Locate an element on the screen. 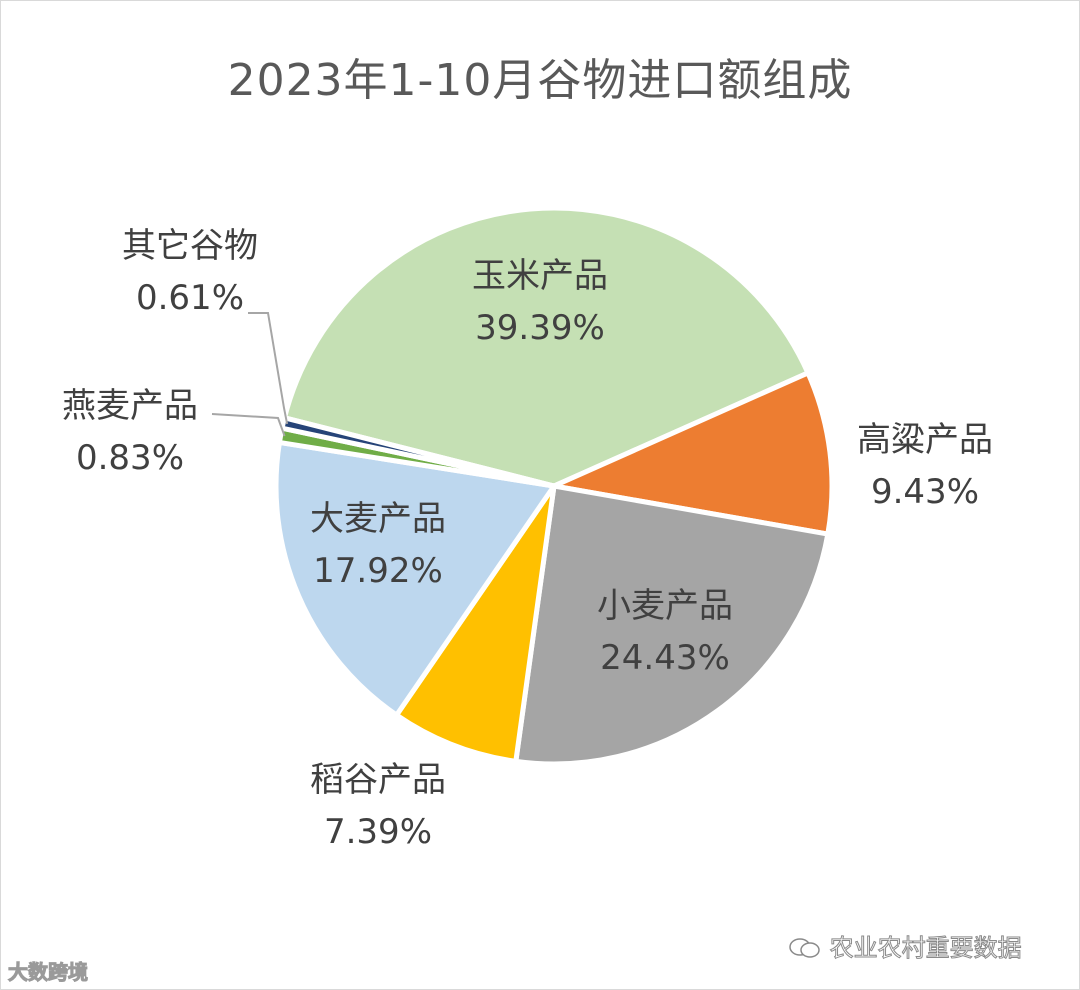  chart-title: 2023年1-10月谷物进口额组成 is located at coordinates (540, 80).